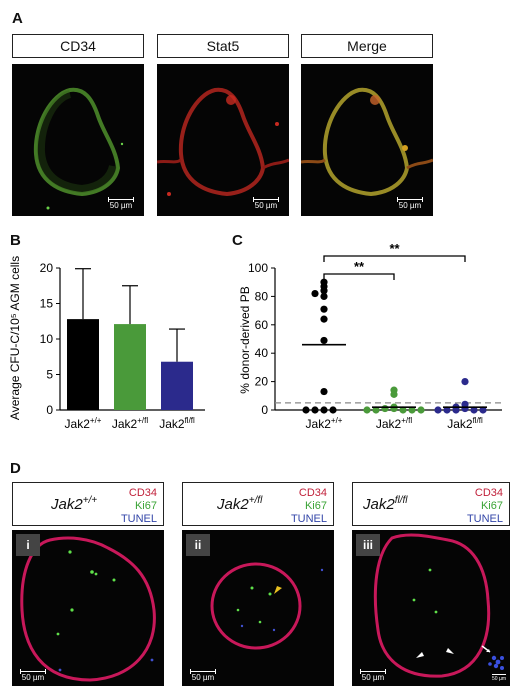 This screenshot has width=520, height=696. Describe the element at coordinates (47, 339) in the screenshot. I see `b-ytick-label: 10` at that location.